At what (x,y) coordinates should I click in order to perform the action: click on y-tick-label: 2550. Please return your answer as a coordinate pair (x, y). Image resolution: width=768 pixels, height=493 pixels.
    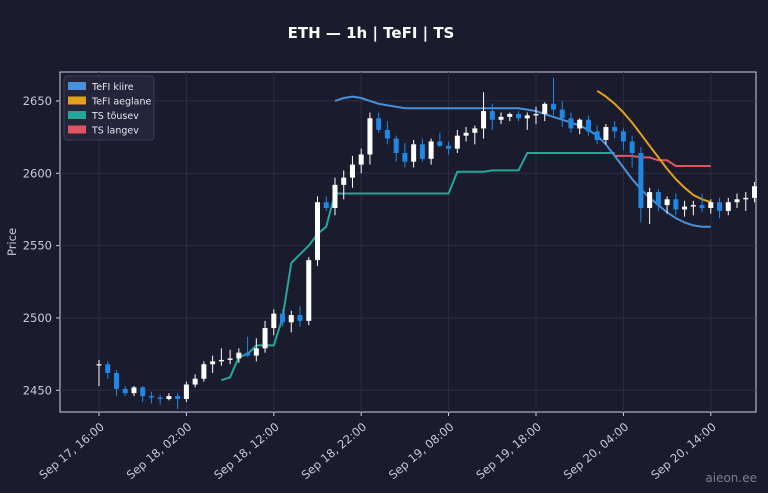
    Looking at the image, I should click on (37, 246).